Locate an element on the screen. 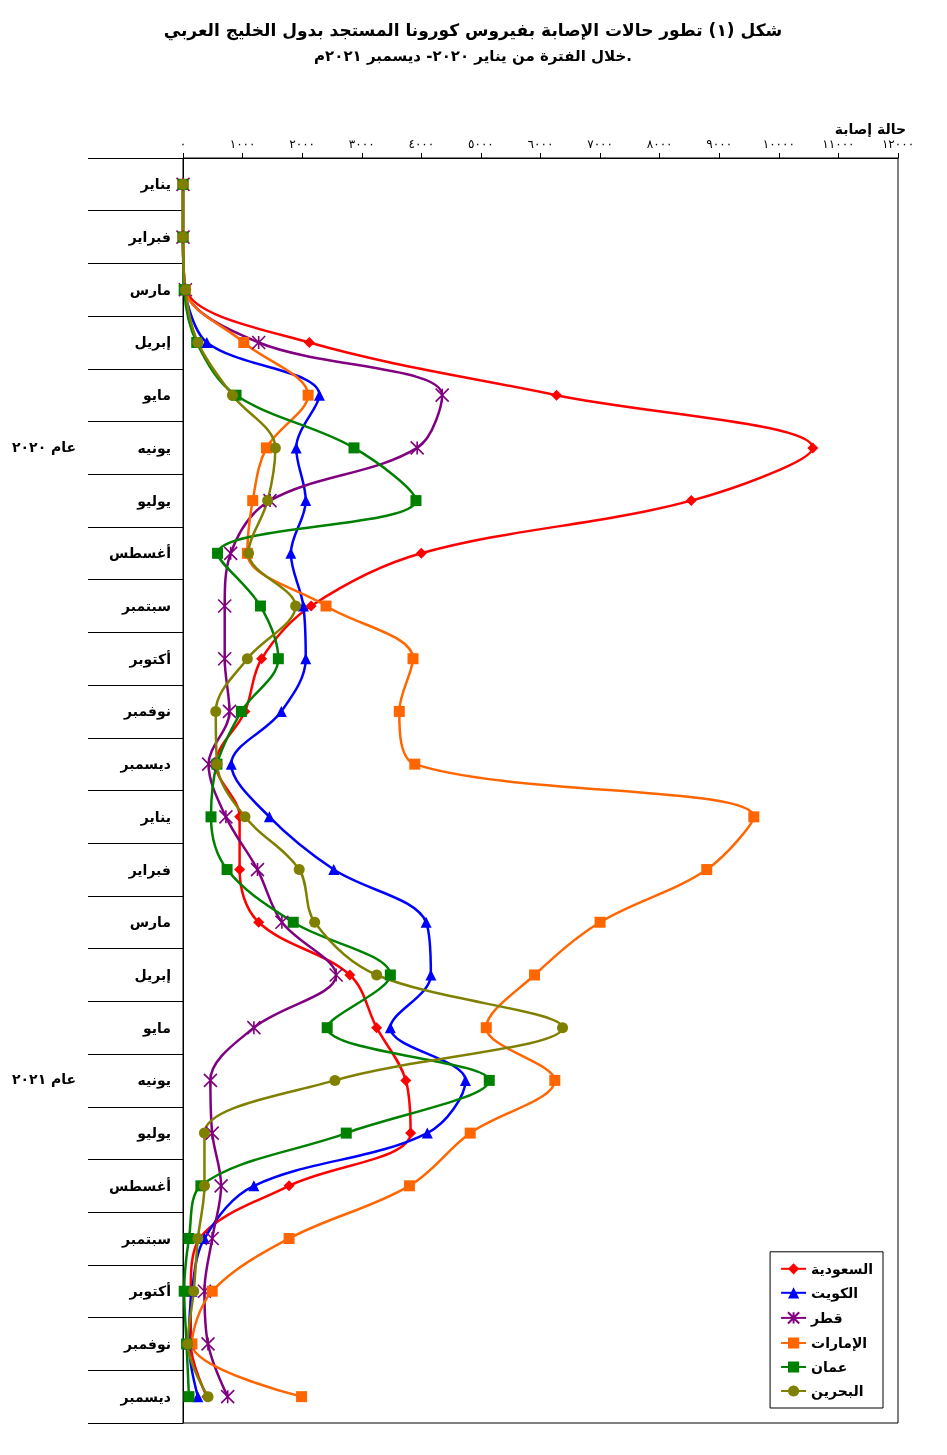  x-tick-label: ٧٠٠٠ is located at coordinates (600, 144).